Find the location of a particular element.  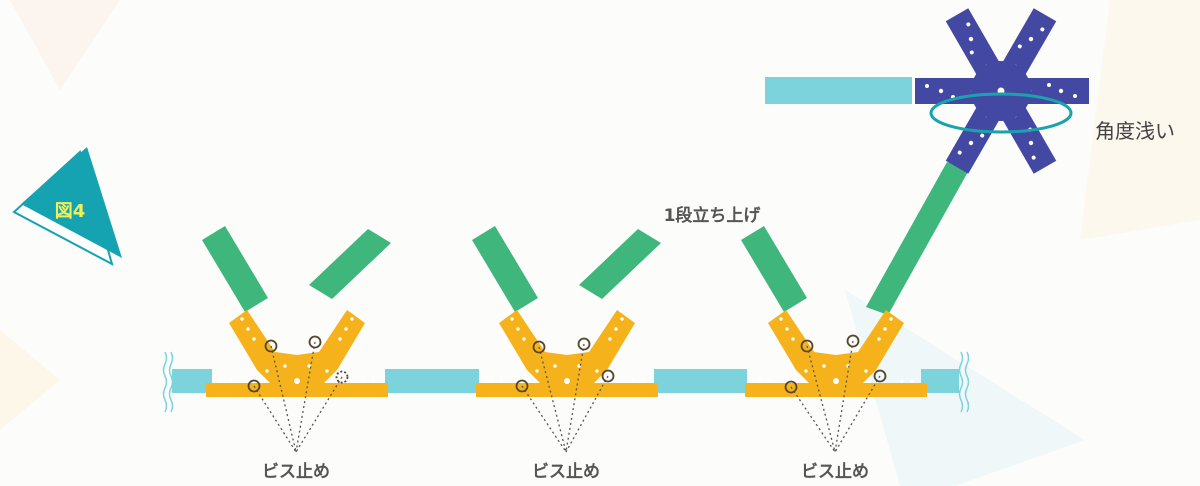

shallow-angle-label: 角度浅い is located at coordinates (1135, 131).